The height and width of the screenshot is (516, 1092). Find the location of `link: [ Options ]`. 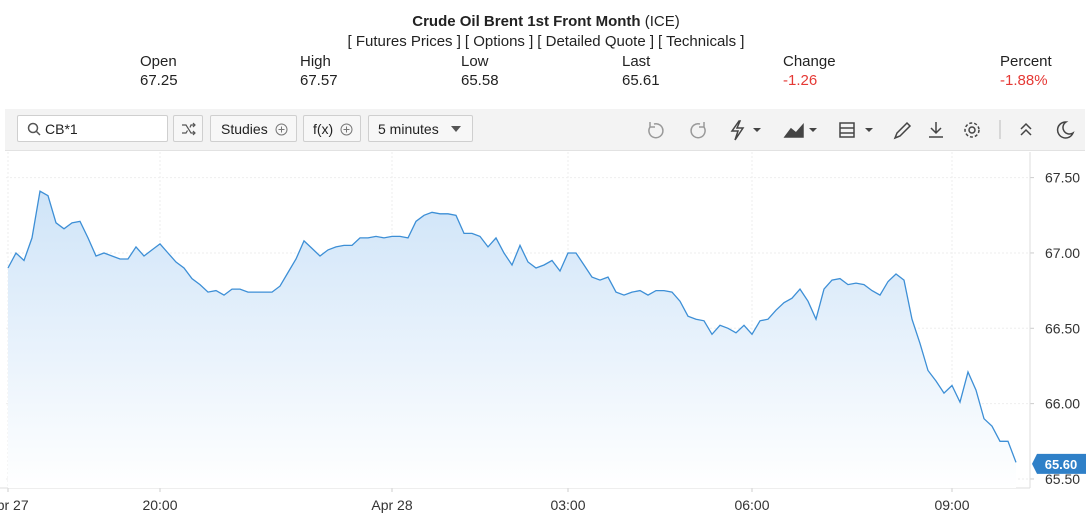

link: [ Options ] is located at coordinates (499, 41).